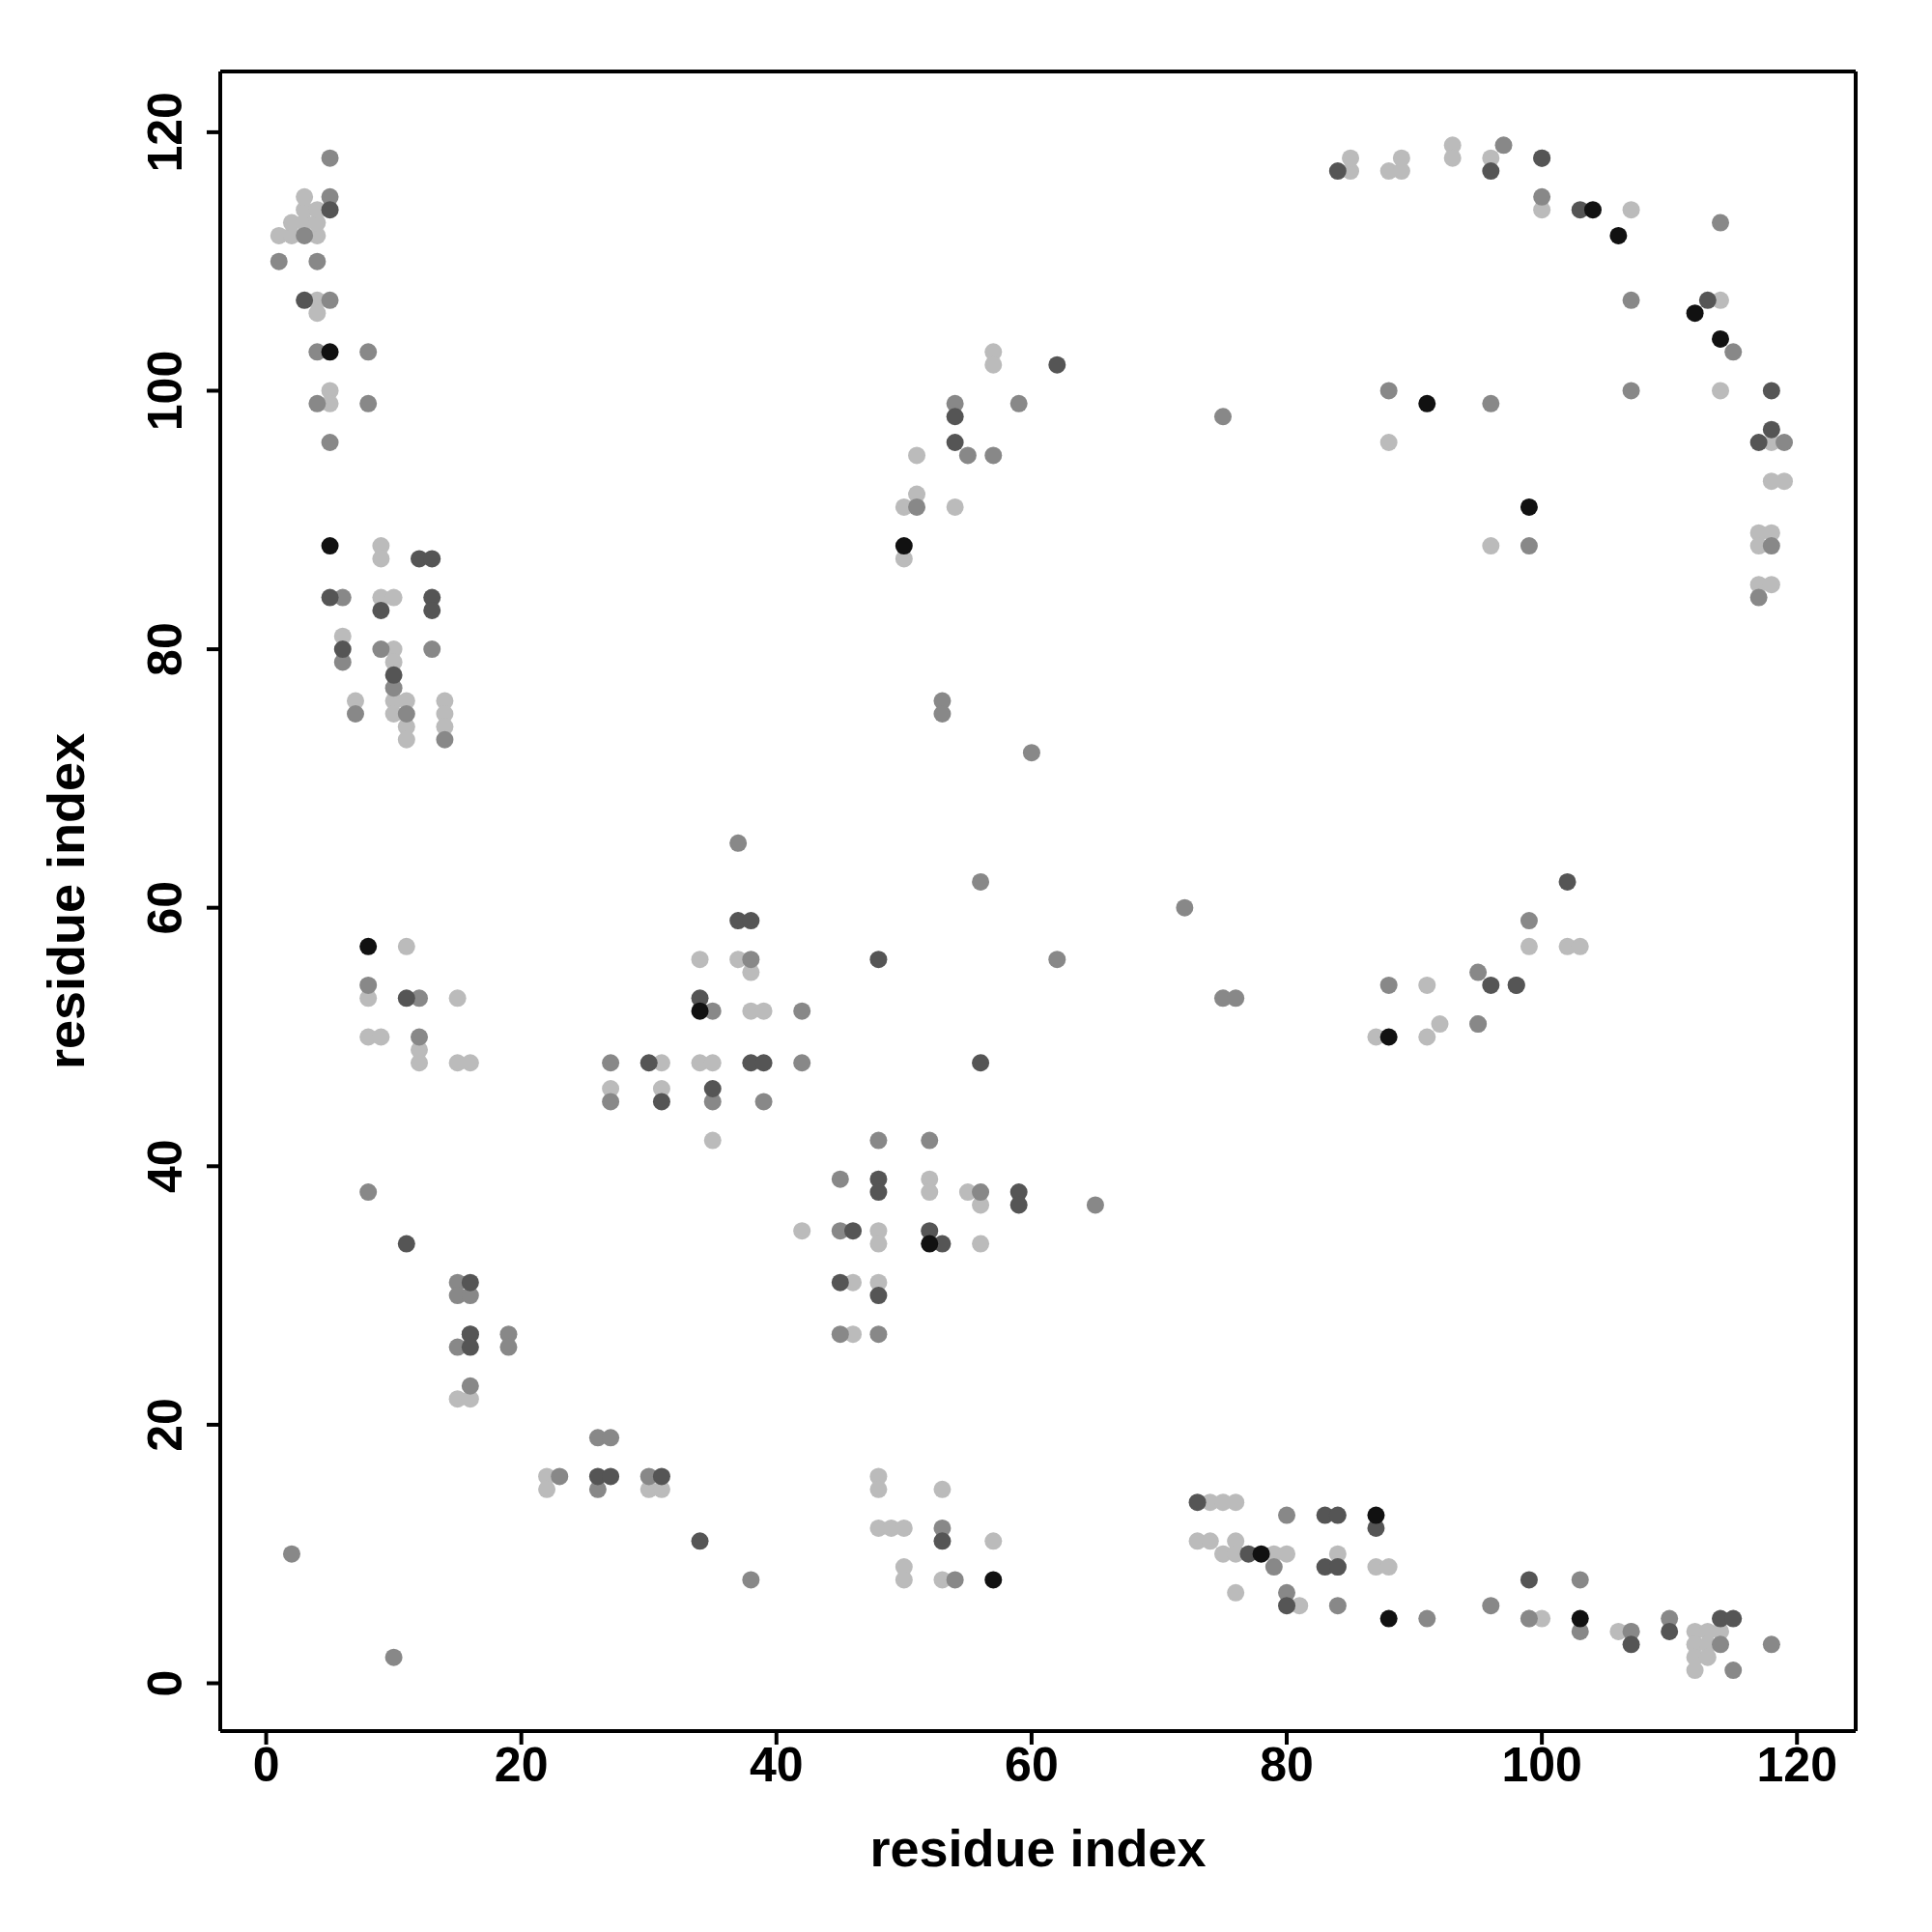 The image size is (1932, 1932). I want to click on y-axis-title: residue index, so click(66, 901).